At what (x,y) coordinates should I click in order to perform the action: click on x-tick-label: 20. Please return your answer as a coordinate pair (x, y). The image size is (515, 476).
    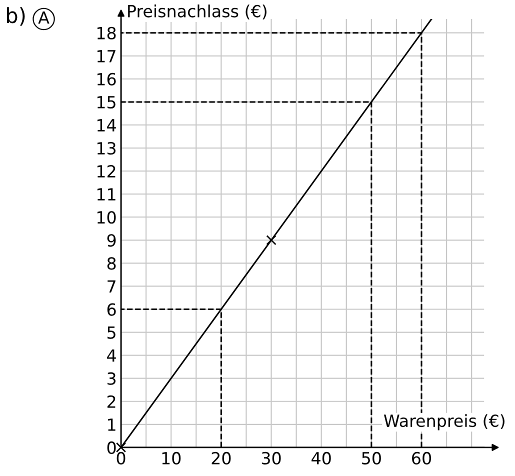
    Looking at the image, I should click on (221, 458).